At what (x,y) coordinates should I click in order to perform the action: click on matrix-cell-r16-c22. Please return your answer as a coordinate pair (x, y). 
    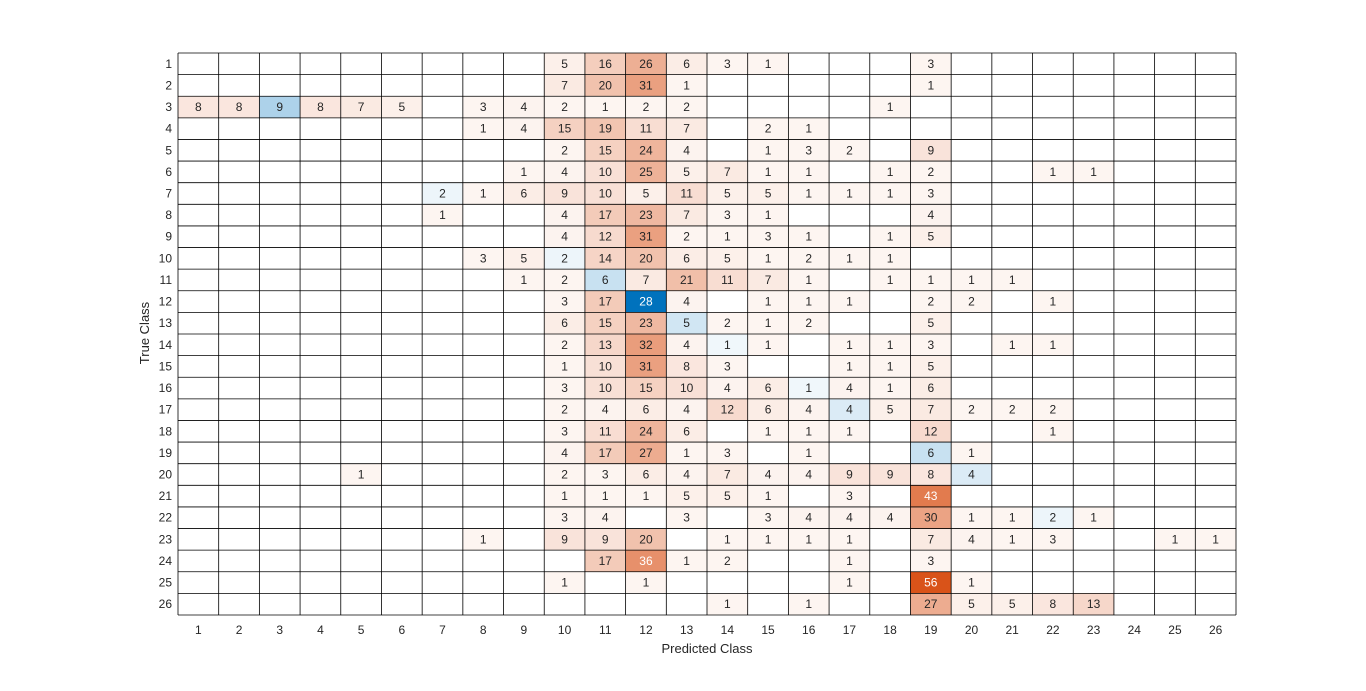
    Looking at the image, I should click on (1053, 388).